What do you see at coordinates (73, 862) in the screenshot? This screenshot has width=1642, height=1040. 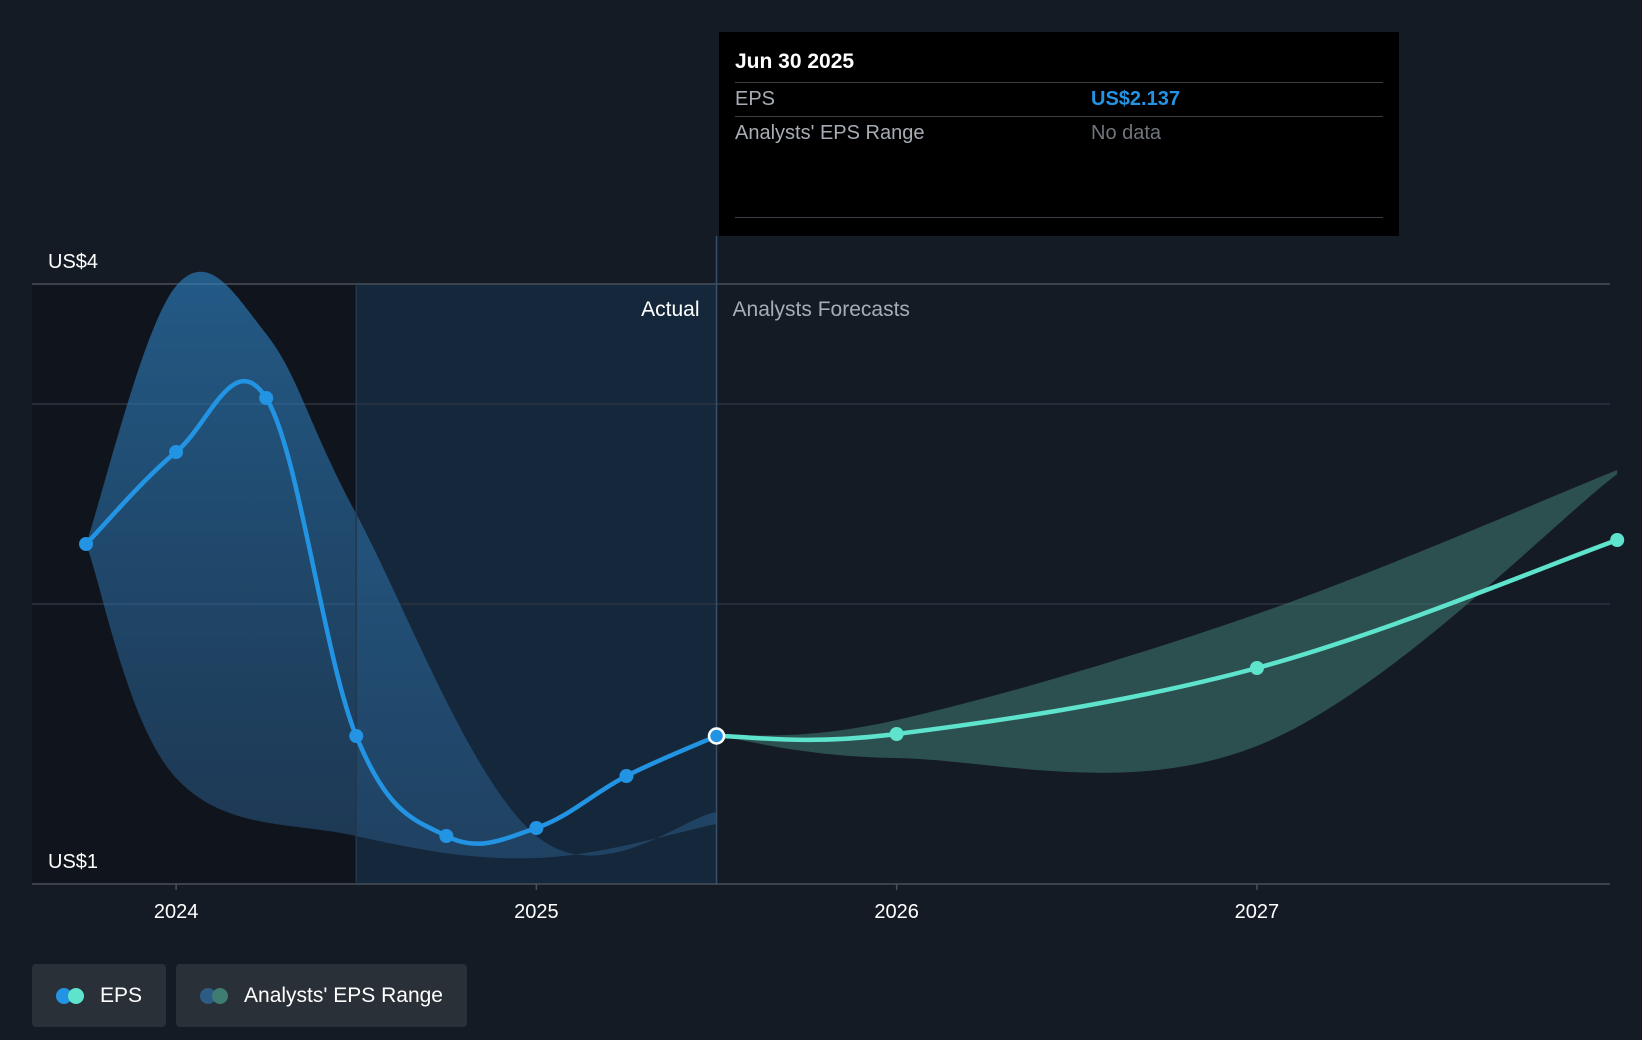 I see `y-axis-bottom-label: US$1` at bounding box center [73, 862].